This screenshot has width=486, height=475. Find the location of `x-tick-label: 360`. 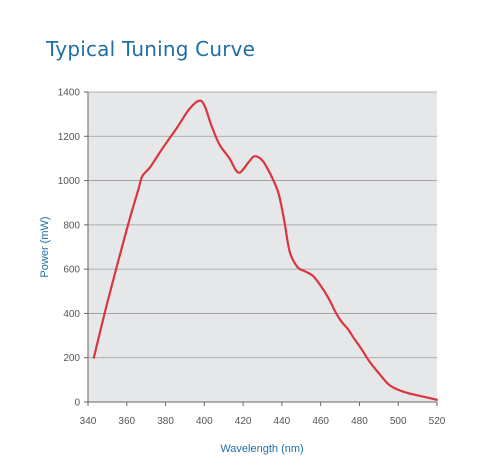

x-tick-label: 360 is located at coordinates (126, 421).